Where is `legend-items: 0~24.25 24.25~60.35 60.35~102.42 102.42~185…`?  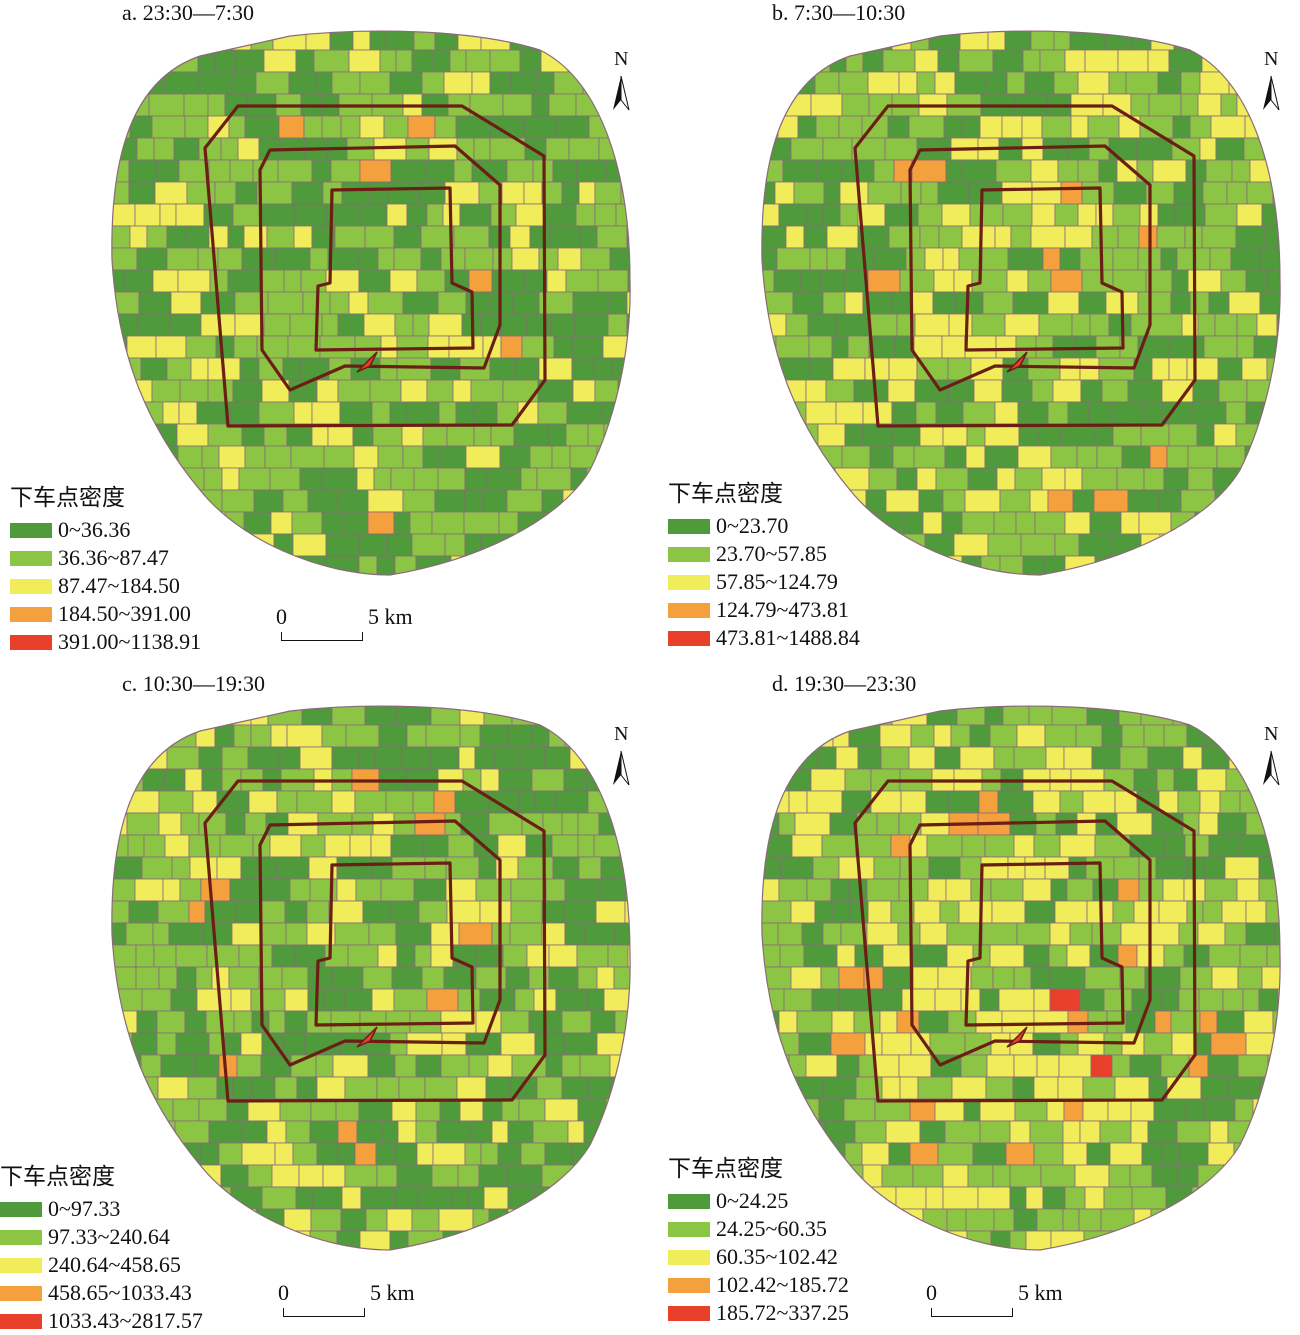
legend-items: 0~24.25 24.25~60.35 60.35~102.42 102.42~185… is located at coordinates (758, 1257).